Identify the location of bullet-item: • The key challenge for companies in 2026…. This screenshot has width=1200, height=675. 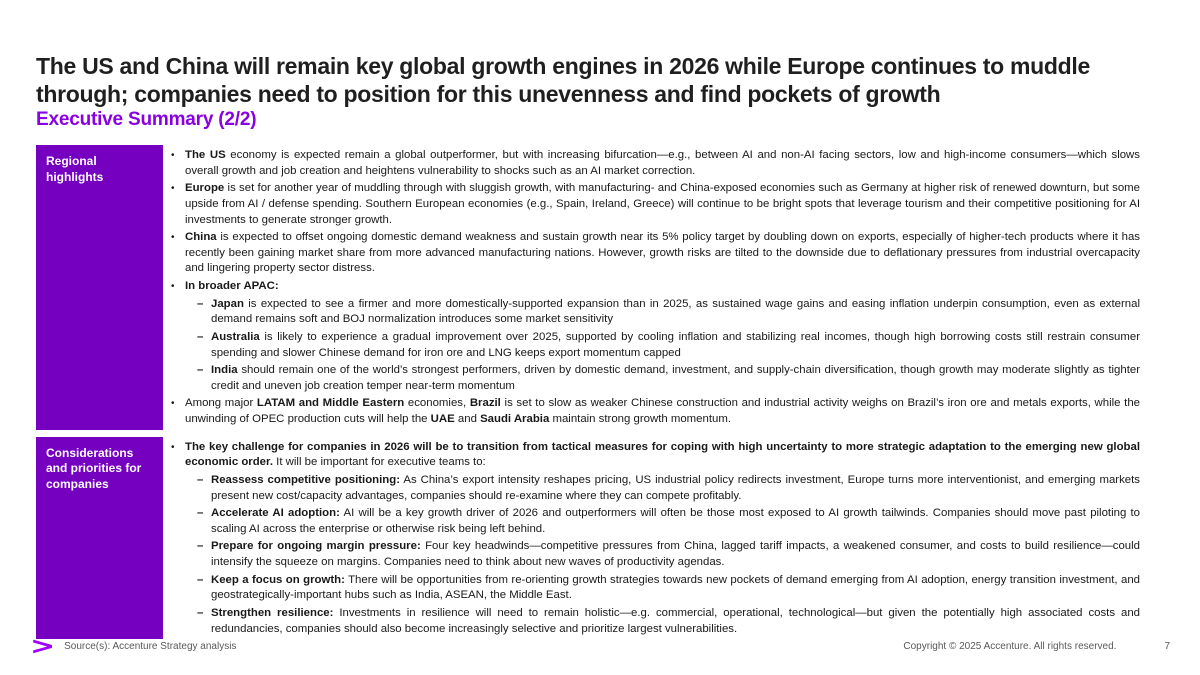
(655, 455).